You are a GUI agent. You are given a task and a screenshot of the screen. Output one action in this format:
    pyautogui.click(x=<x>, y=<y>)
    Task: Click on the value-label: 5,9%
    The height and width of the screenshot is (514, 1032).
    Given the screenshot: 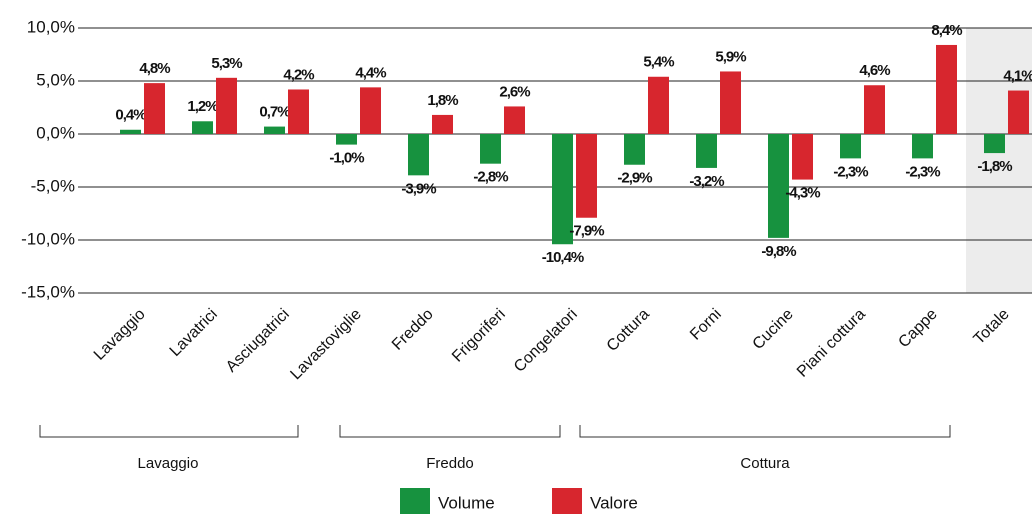 What is the action you would take?
    pyautogui.click(x=730, y=56)
    